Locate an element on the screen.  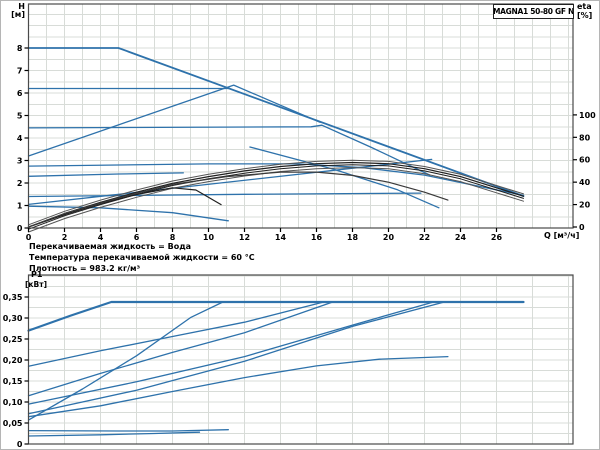
p1-axis-label: P1 is located at coordinates (37, 274).